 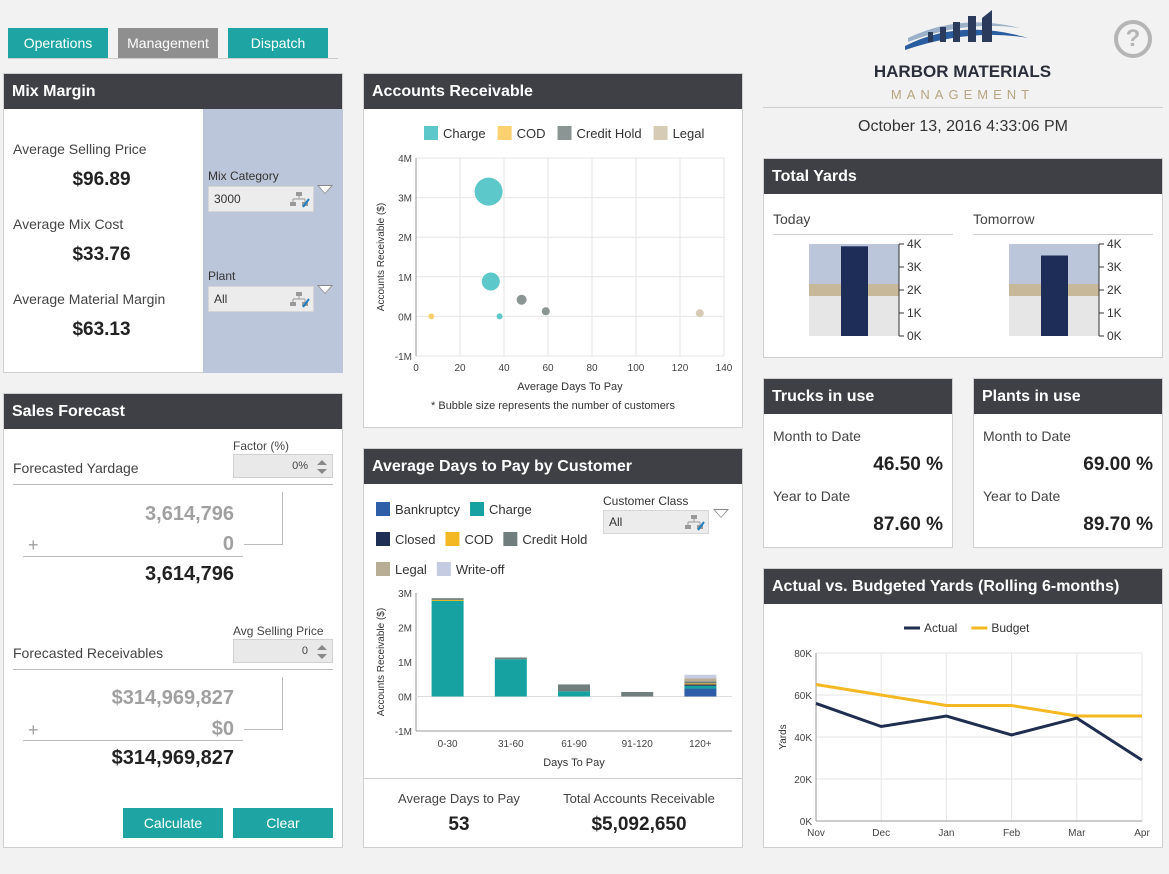 What do you see at coordinates (1010, 628) in the screenshot?
I see `legend-label: Budget` at bounding box center [1010, 628].